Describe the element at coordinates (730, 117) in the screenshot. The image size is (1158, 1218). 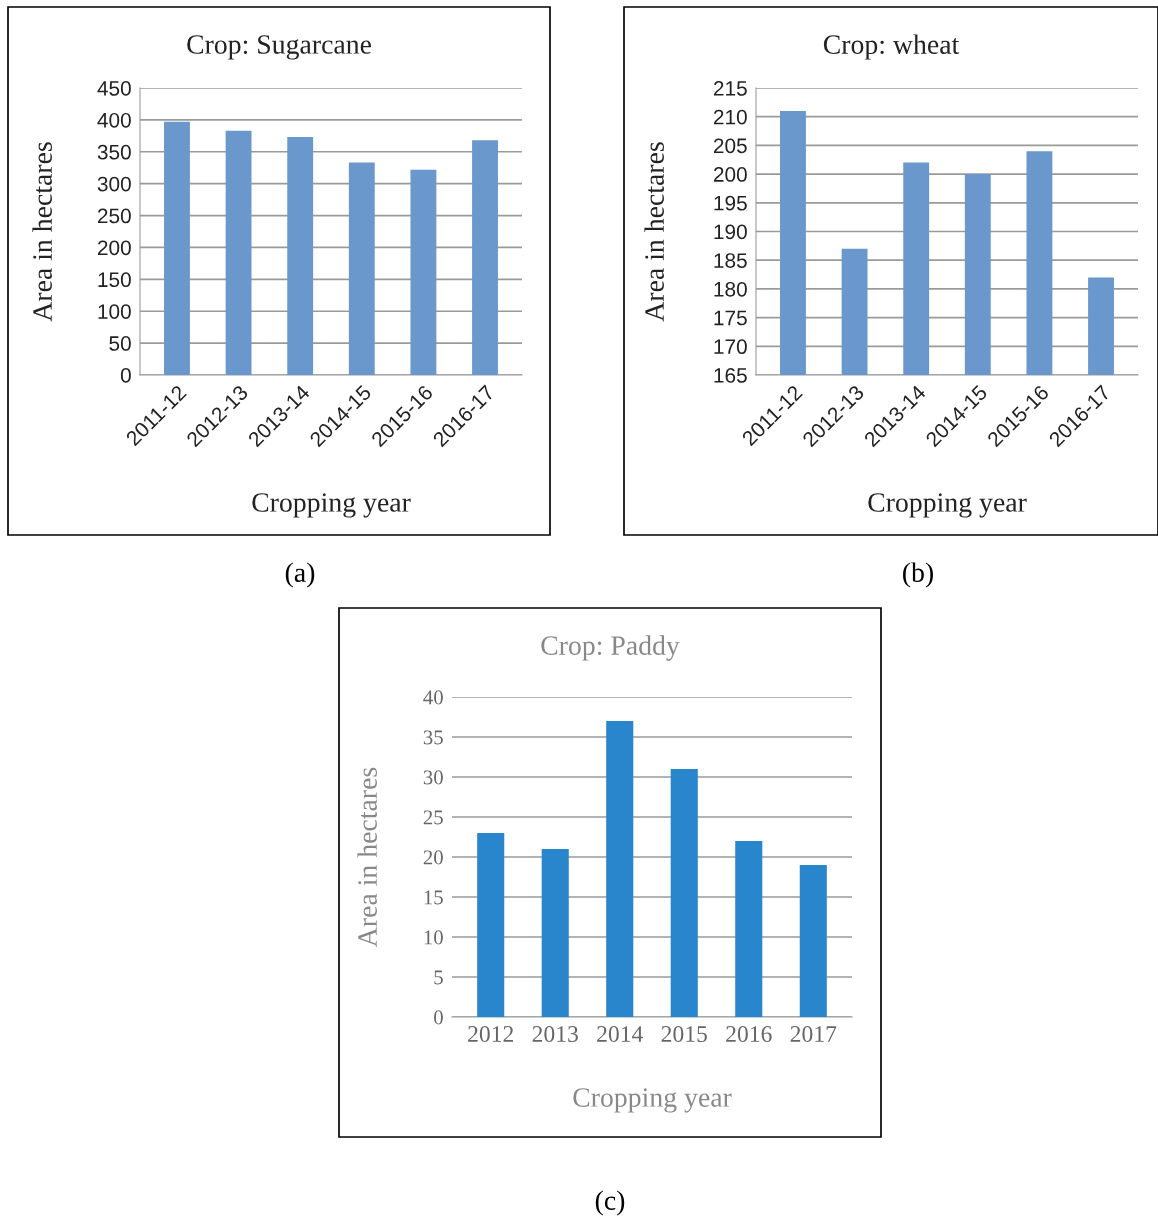
I see `y-tick-label: 210` at that location.